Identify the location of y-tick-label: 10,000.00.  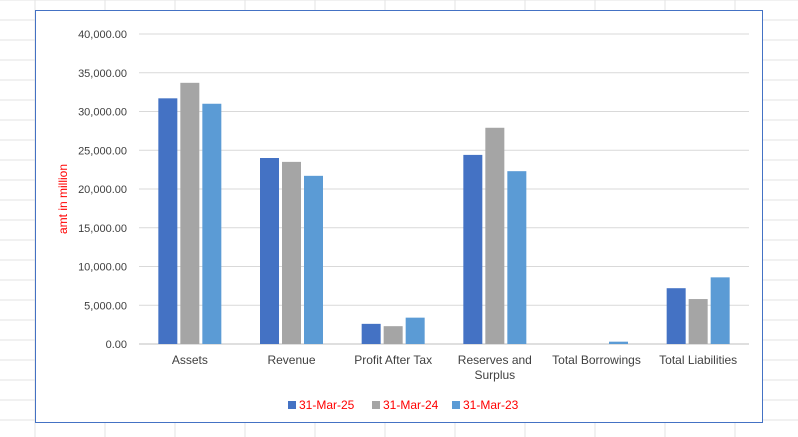
(102, 268).